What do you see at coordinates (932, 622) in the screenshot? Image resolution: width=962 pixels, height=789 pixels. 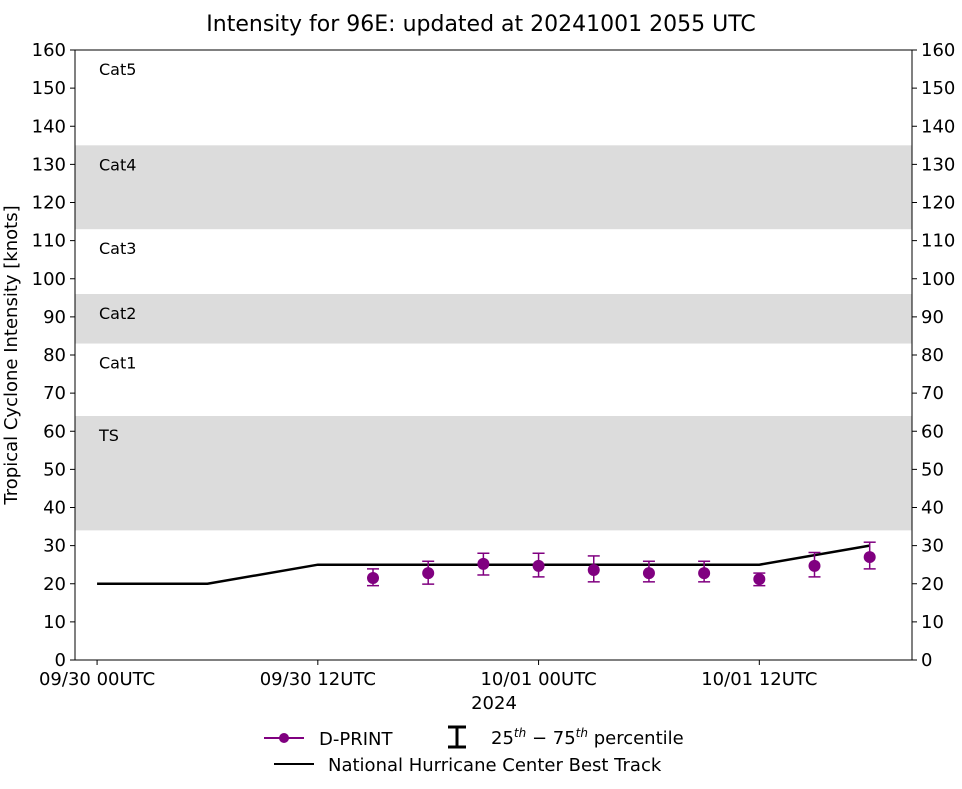 I see `y-tick-label-right: 10` at bounding box center [932, 622].